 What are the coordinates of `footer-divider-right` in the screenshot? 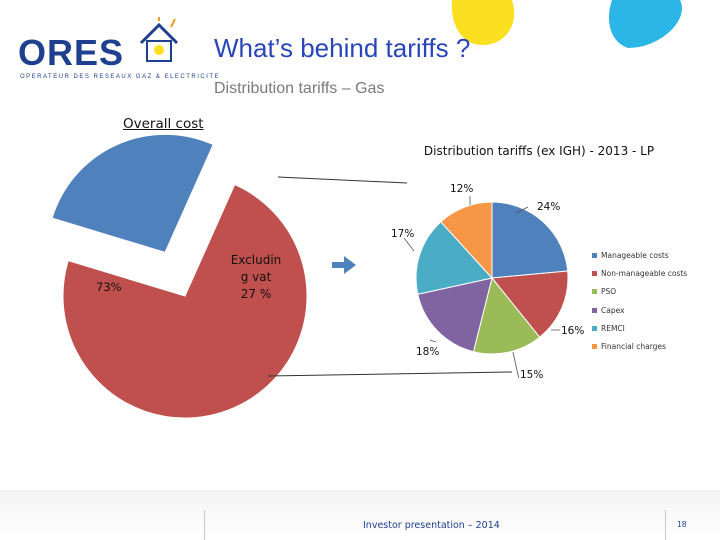 It's located at (665, 525).